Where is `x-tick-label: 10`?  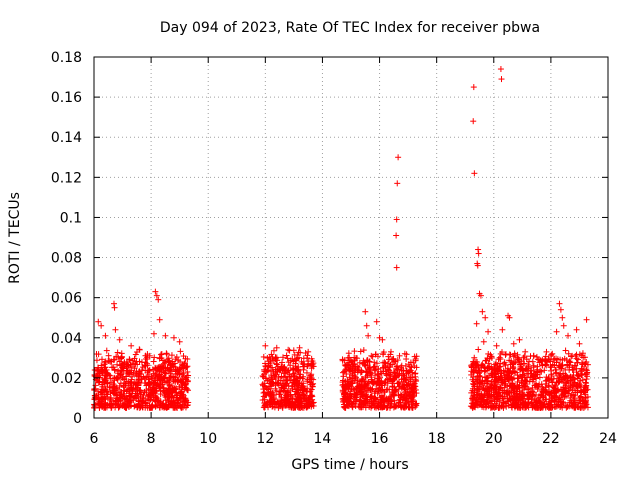 x-tick-label: 10 is located at coordinates (208, 439).